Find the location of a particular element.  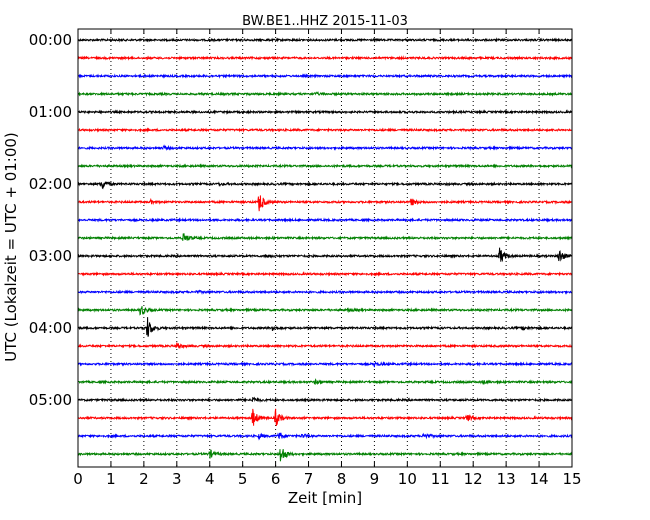

x-tick-label: 9 is located at coordinates (375, 479).